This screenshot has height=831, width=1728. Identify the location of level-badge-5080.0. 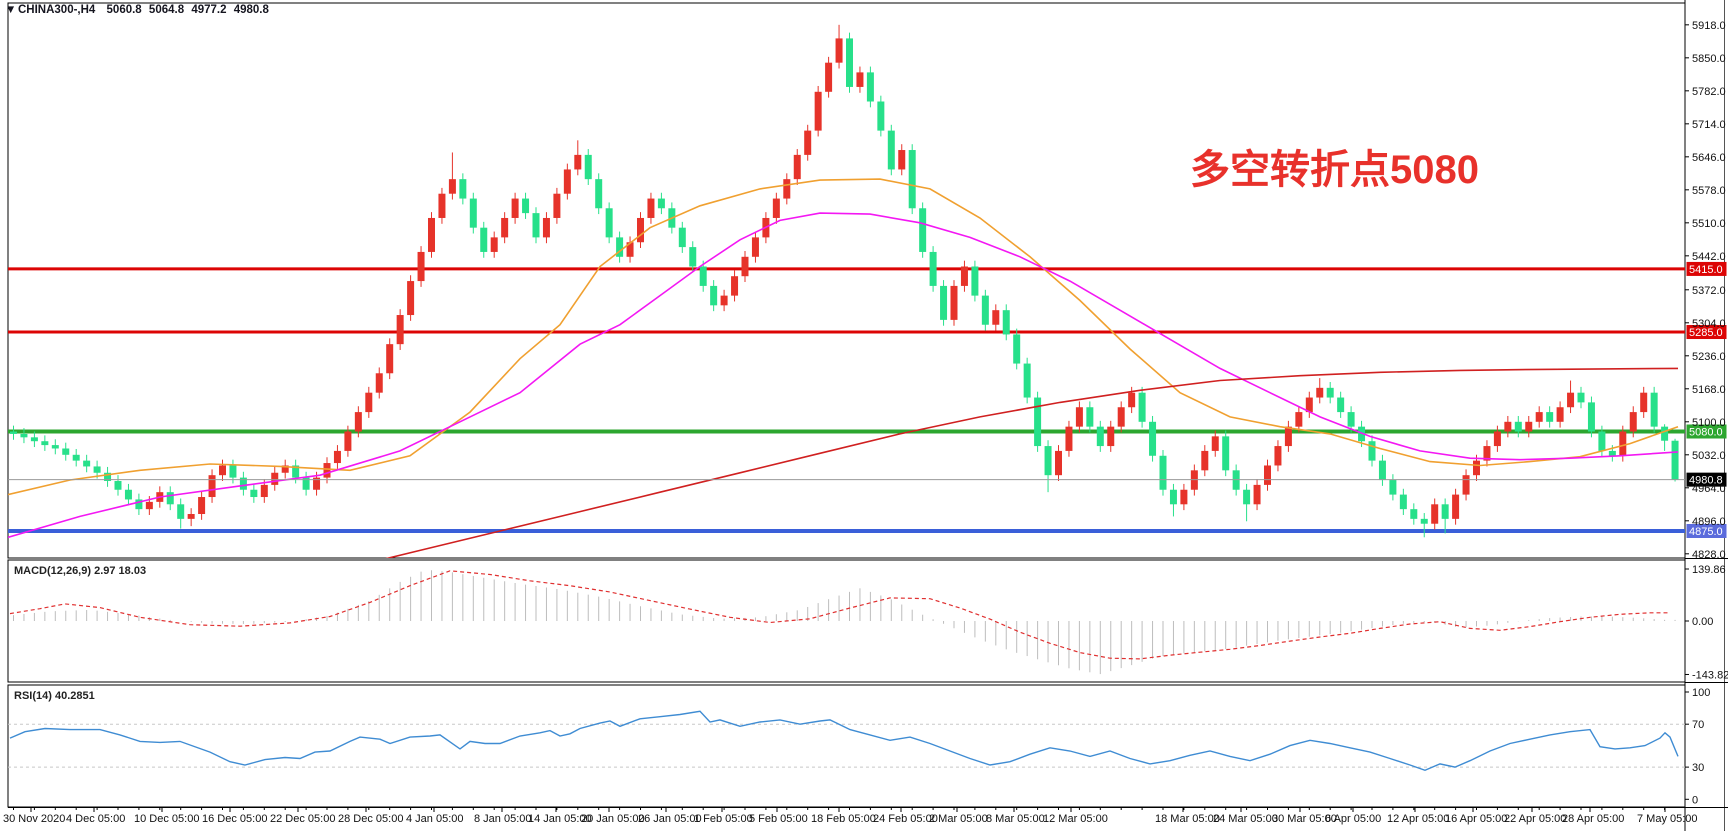
(1706, 431).